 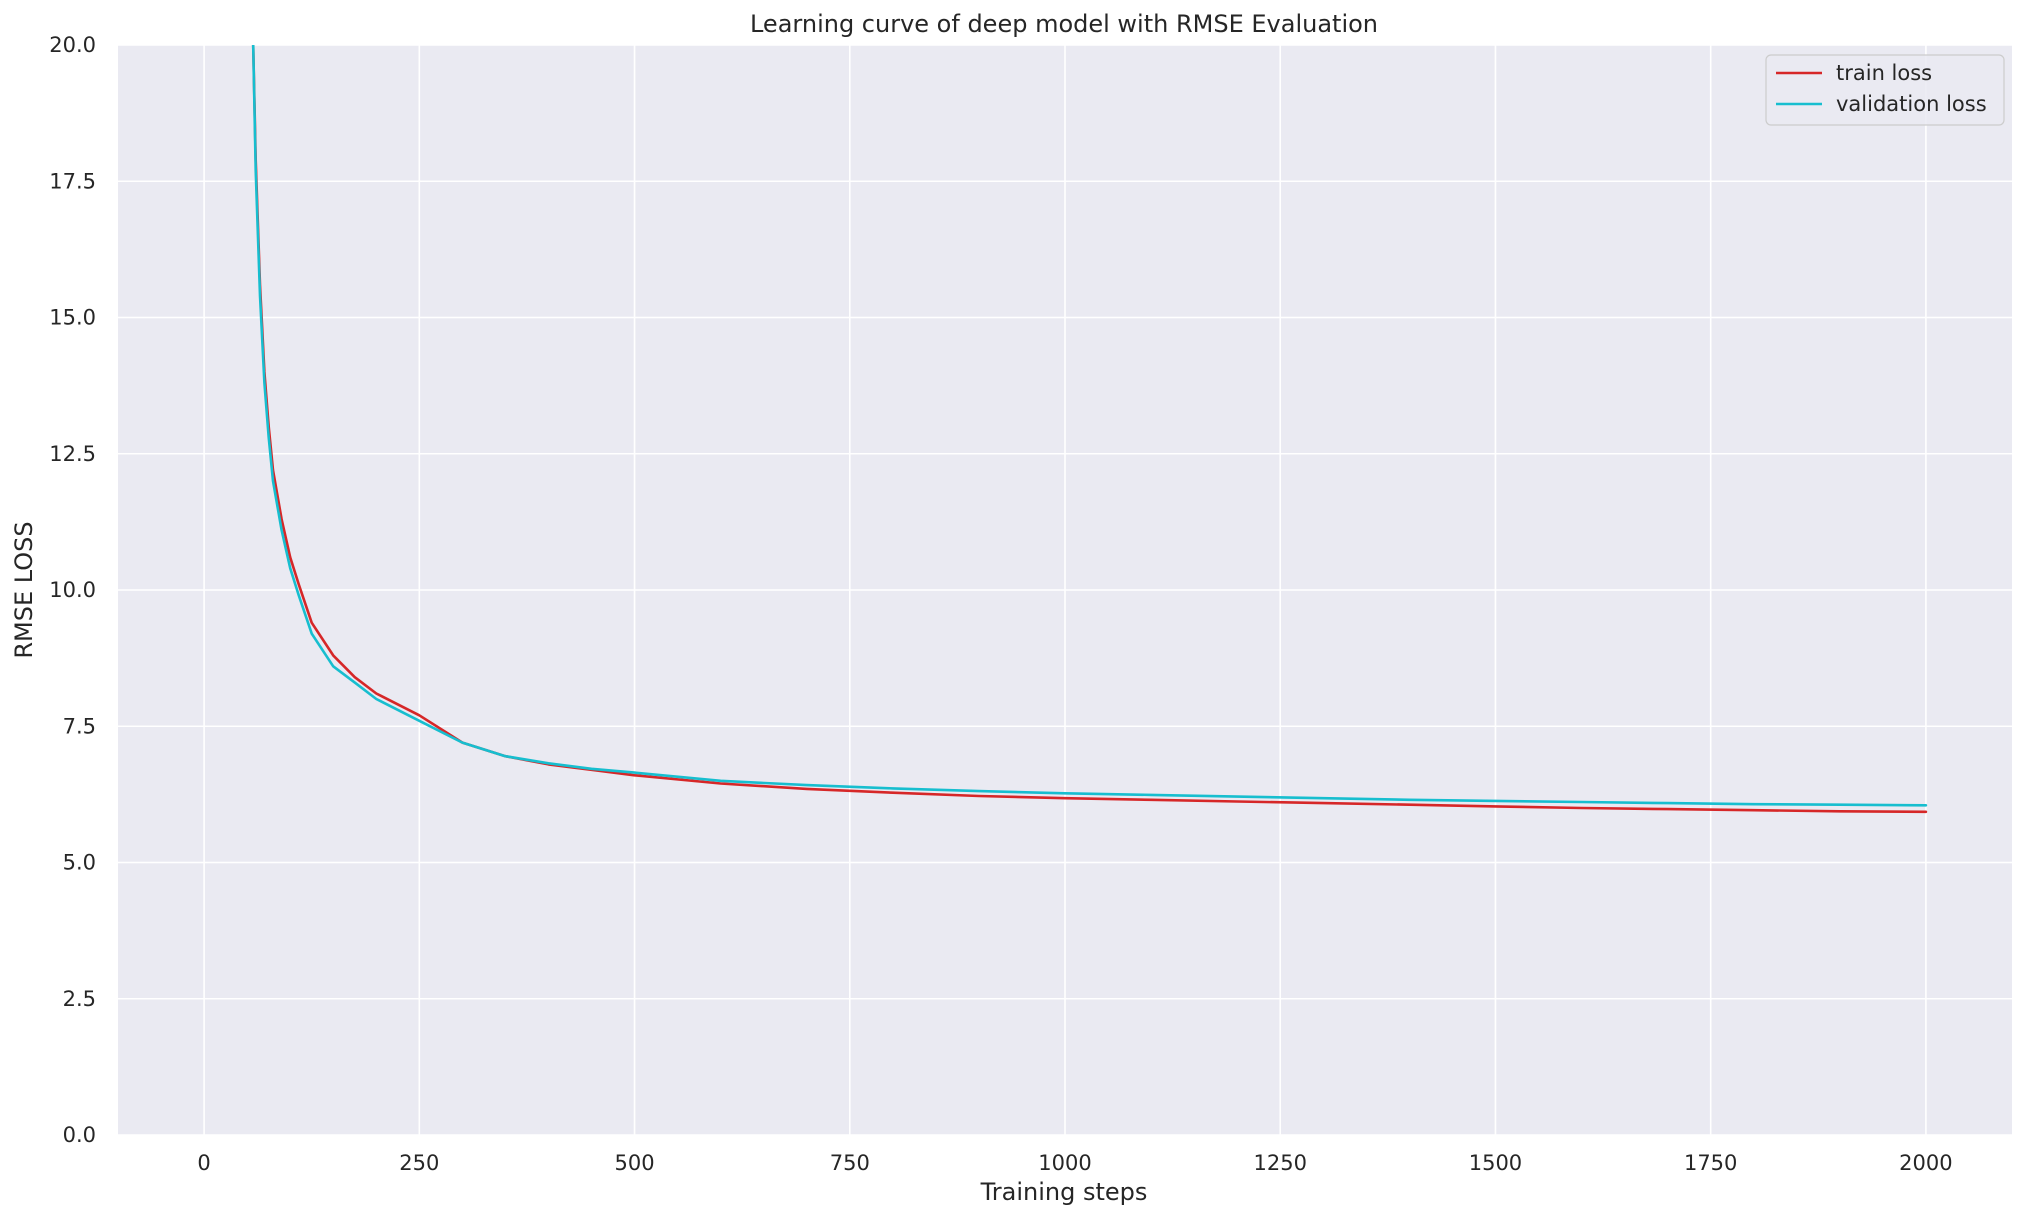 What do you see at coordinates (72, 181) in the screenshot?
I see `y-tick-label: 17.5` at bounding box center [72, 181].